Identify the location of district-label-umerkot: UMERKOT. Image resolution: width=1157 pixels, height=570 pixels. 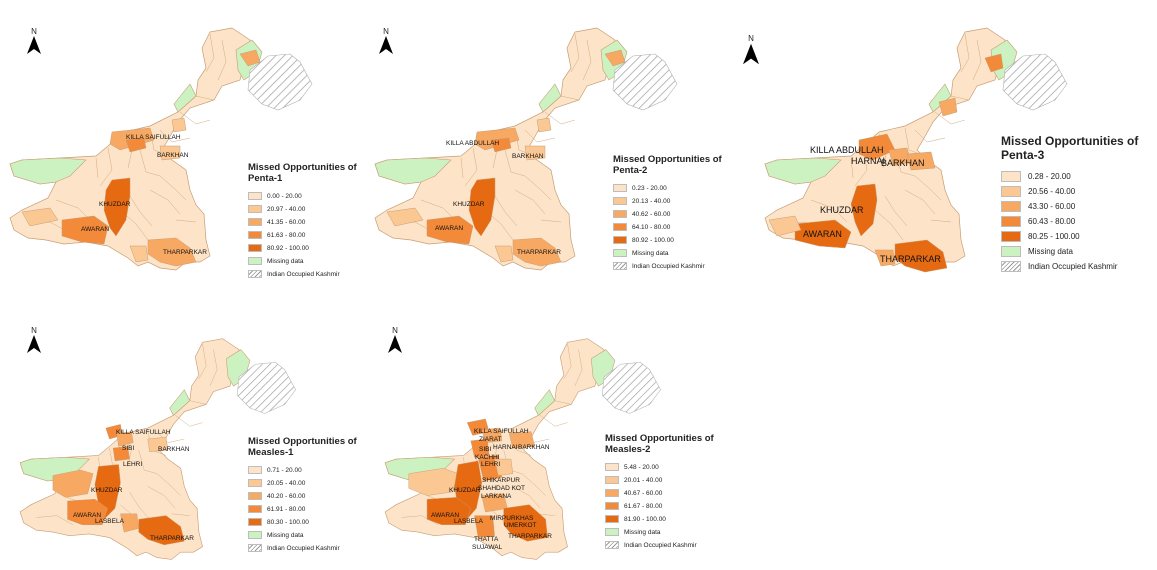
(520, 525).